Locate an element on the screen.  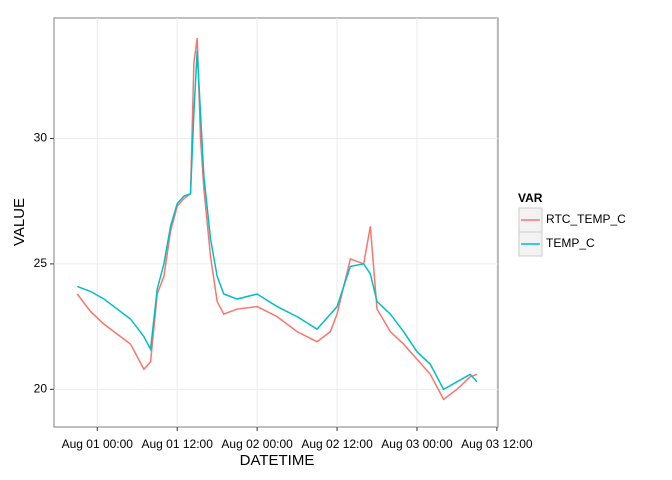
x-tick-label: Aug 01 12:00 is located at coordinates (178, 444).